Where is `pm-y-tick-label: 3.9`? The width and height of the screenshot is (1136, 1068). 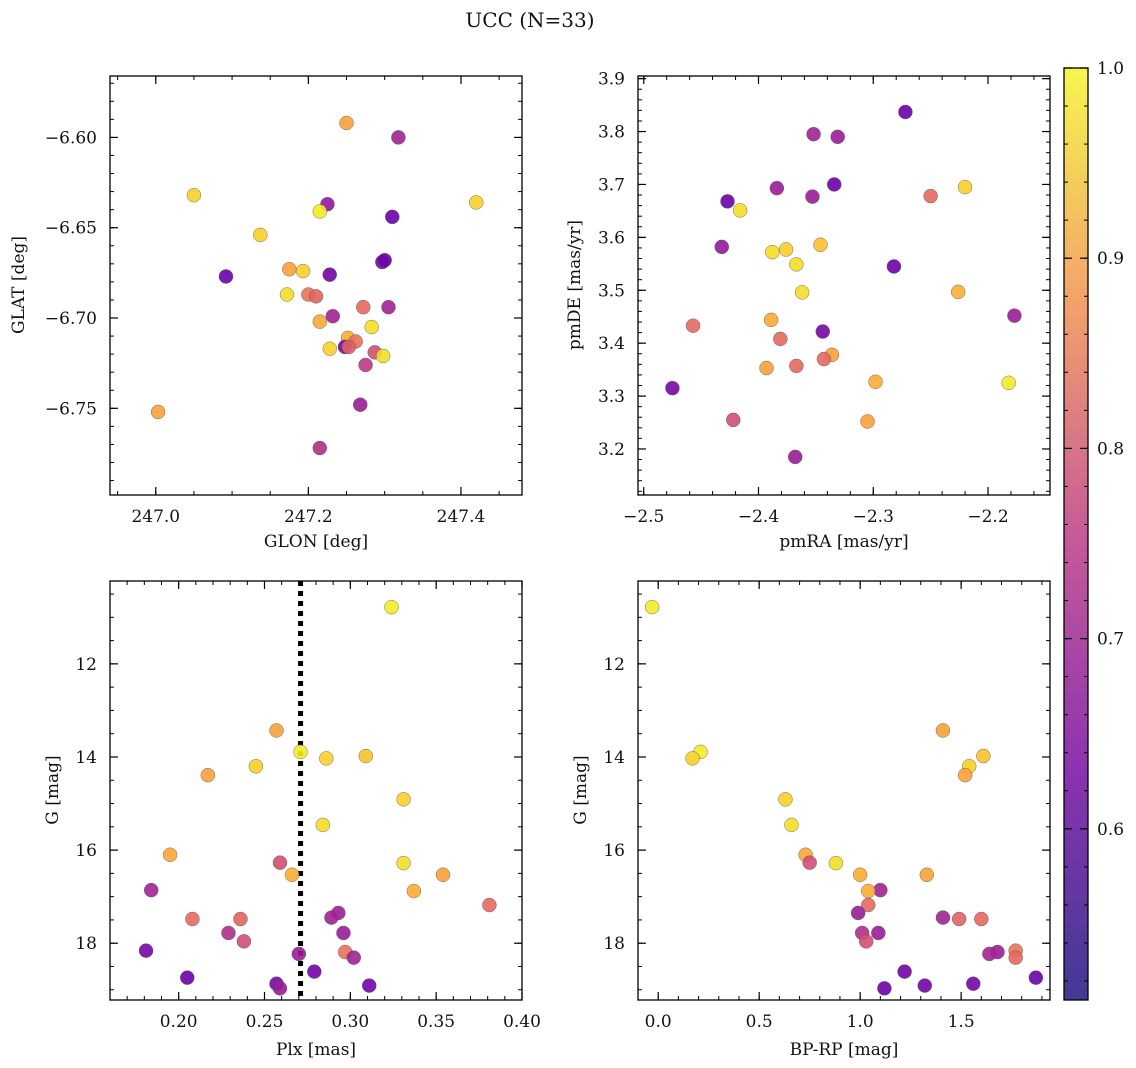
pm-y-tick-label: 3.9 is located at coordinates (611, 80).